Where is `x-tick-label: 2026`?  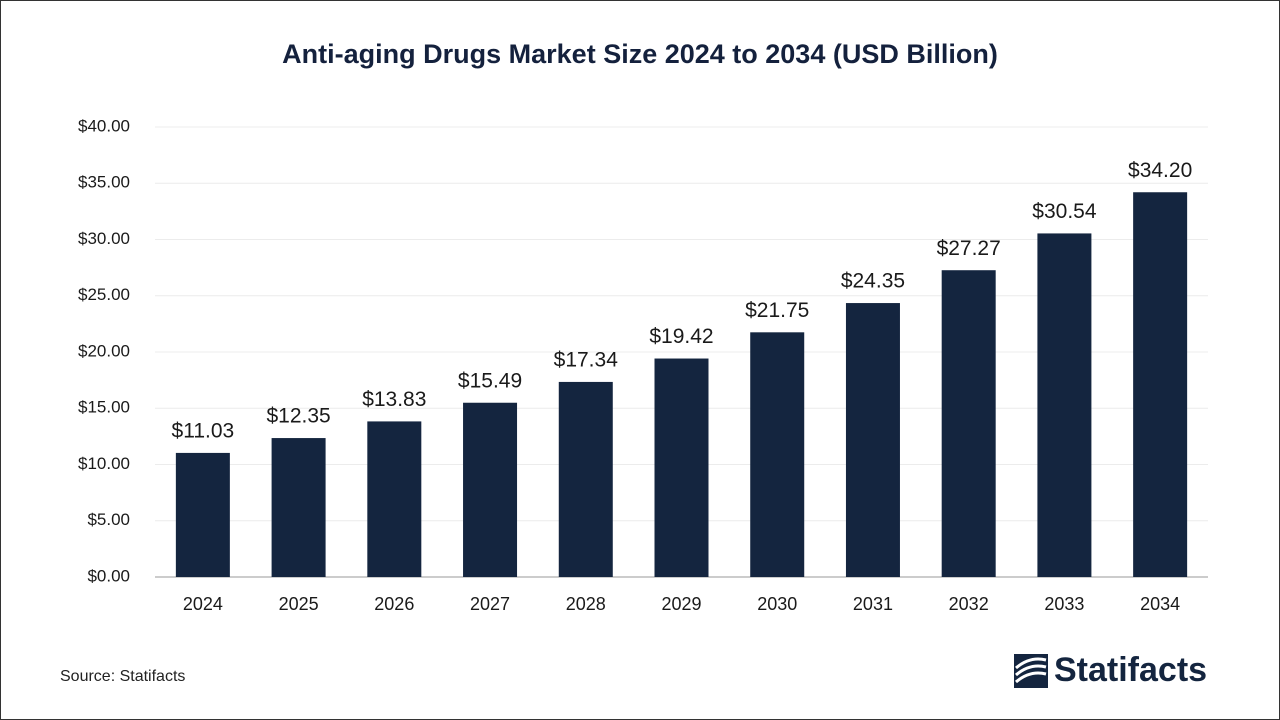 x-tick-label: 2026 is located at coordinates (394, 604).